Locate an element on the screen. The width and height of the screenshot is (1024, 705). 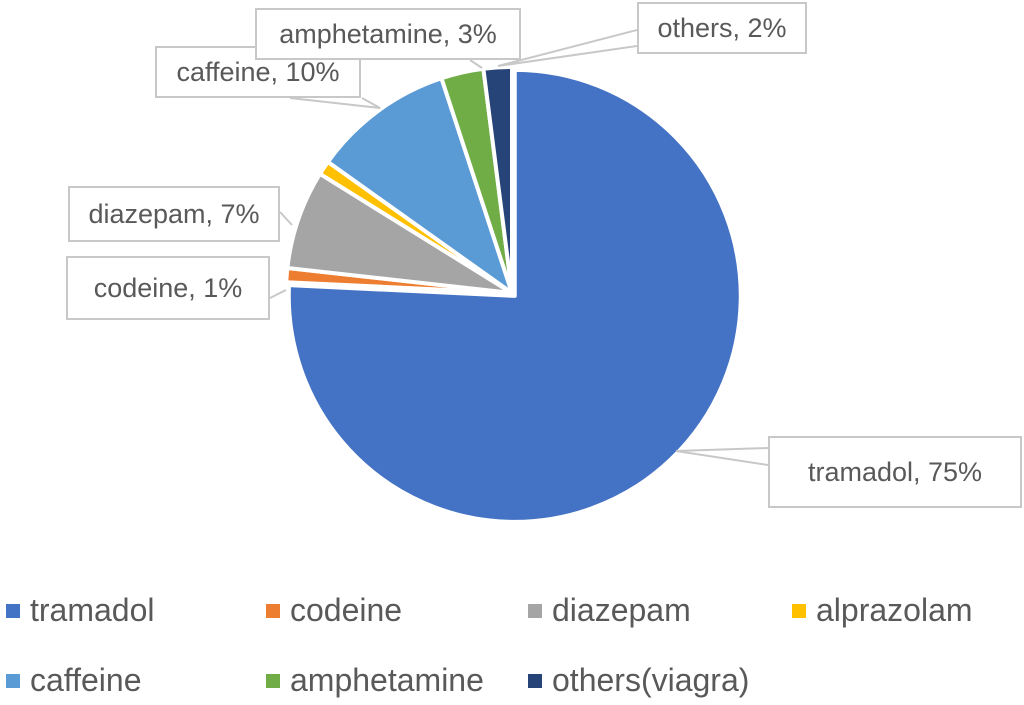
legend-item-codeine: codeine is located at coordinates (334, 610).